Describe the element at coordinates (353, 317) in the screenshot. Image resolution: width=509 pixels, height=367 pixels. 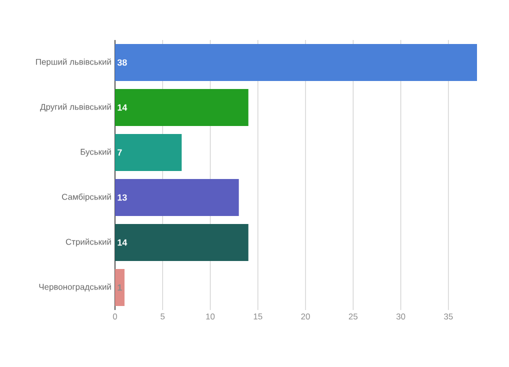
I see `x-tick-label: 25` at that location.